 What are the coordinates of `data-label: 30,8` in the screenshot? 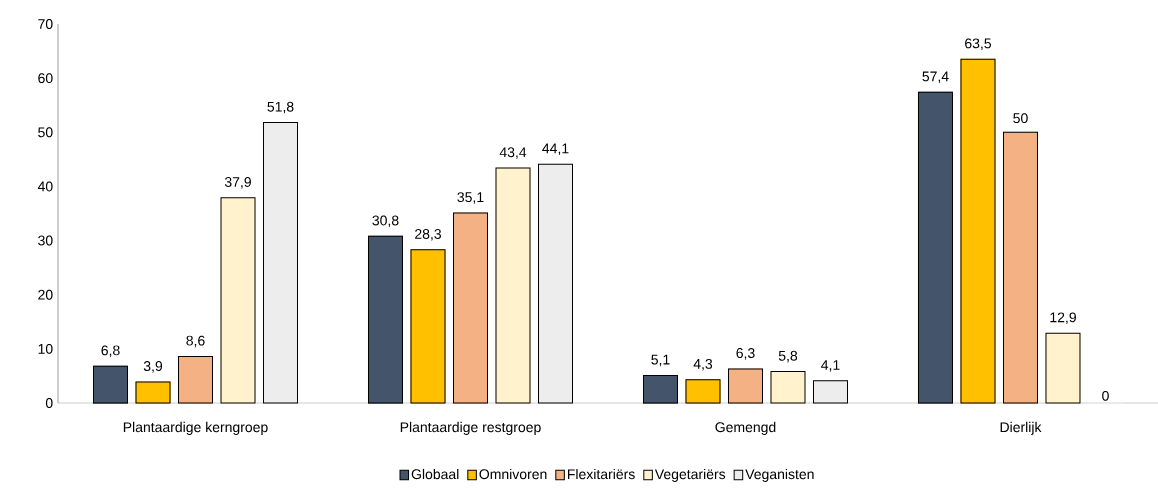 It's located at (385, 221).